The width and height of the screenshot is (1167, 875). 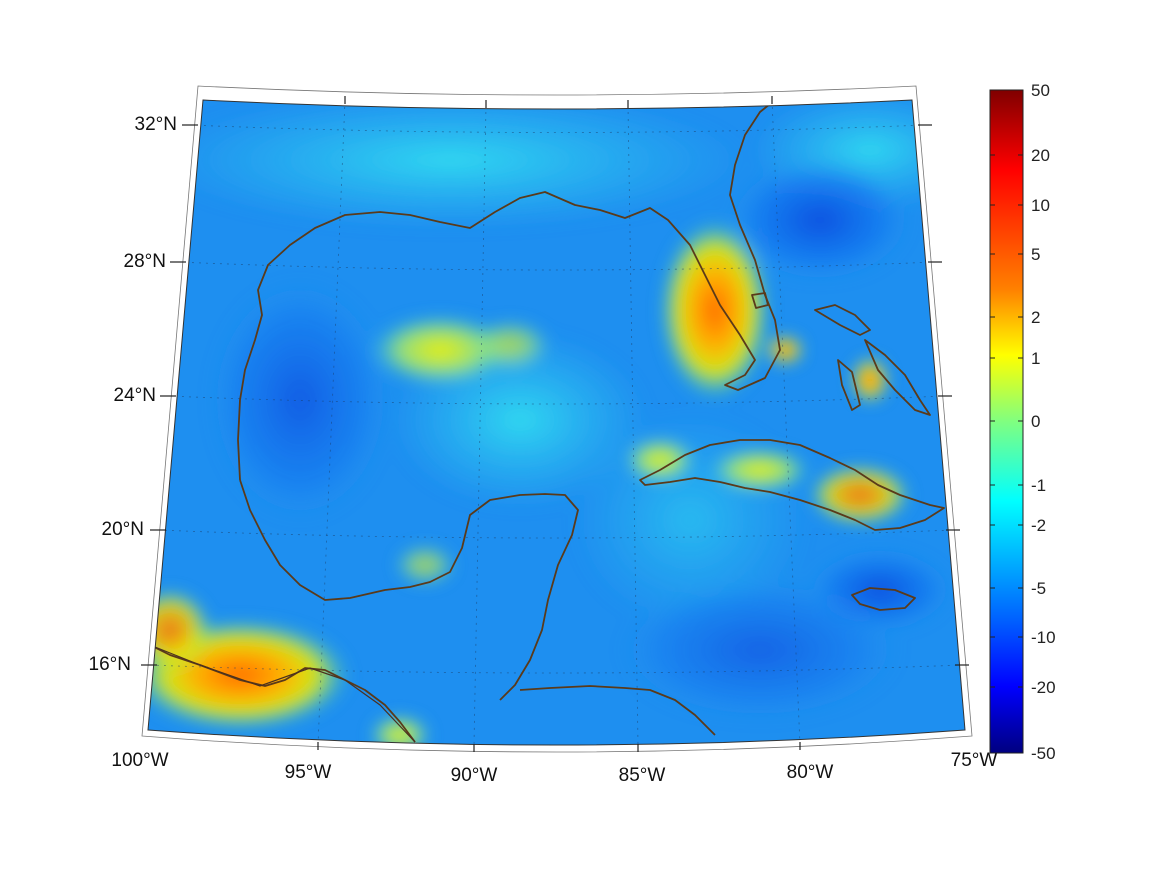 What do you see at coordinates (1035, 317) in the screenshot?
I see `colorbar-label: 2` at bounding box center [1035, 317].